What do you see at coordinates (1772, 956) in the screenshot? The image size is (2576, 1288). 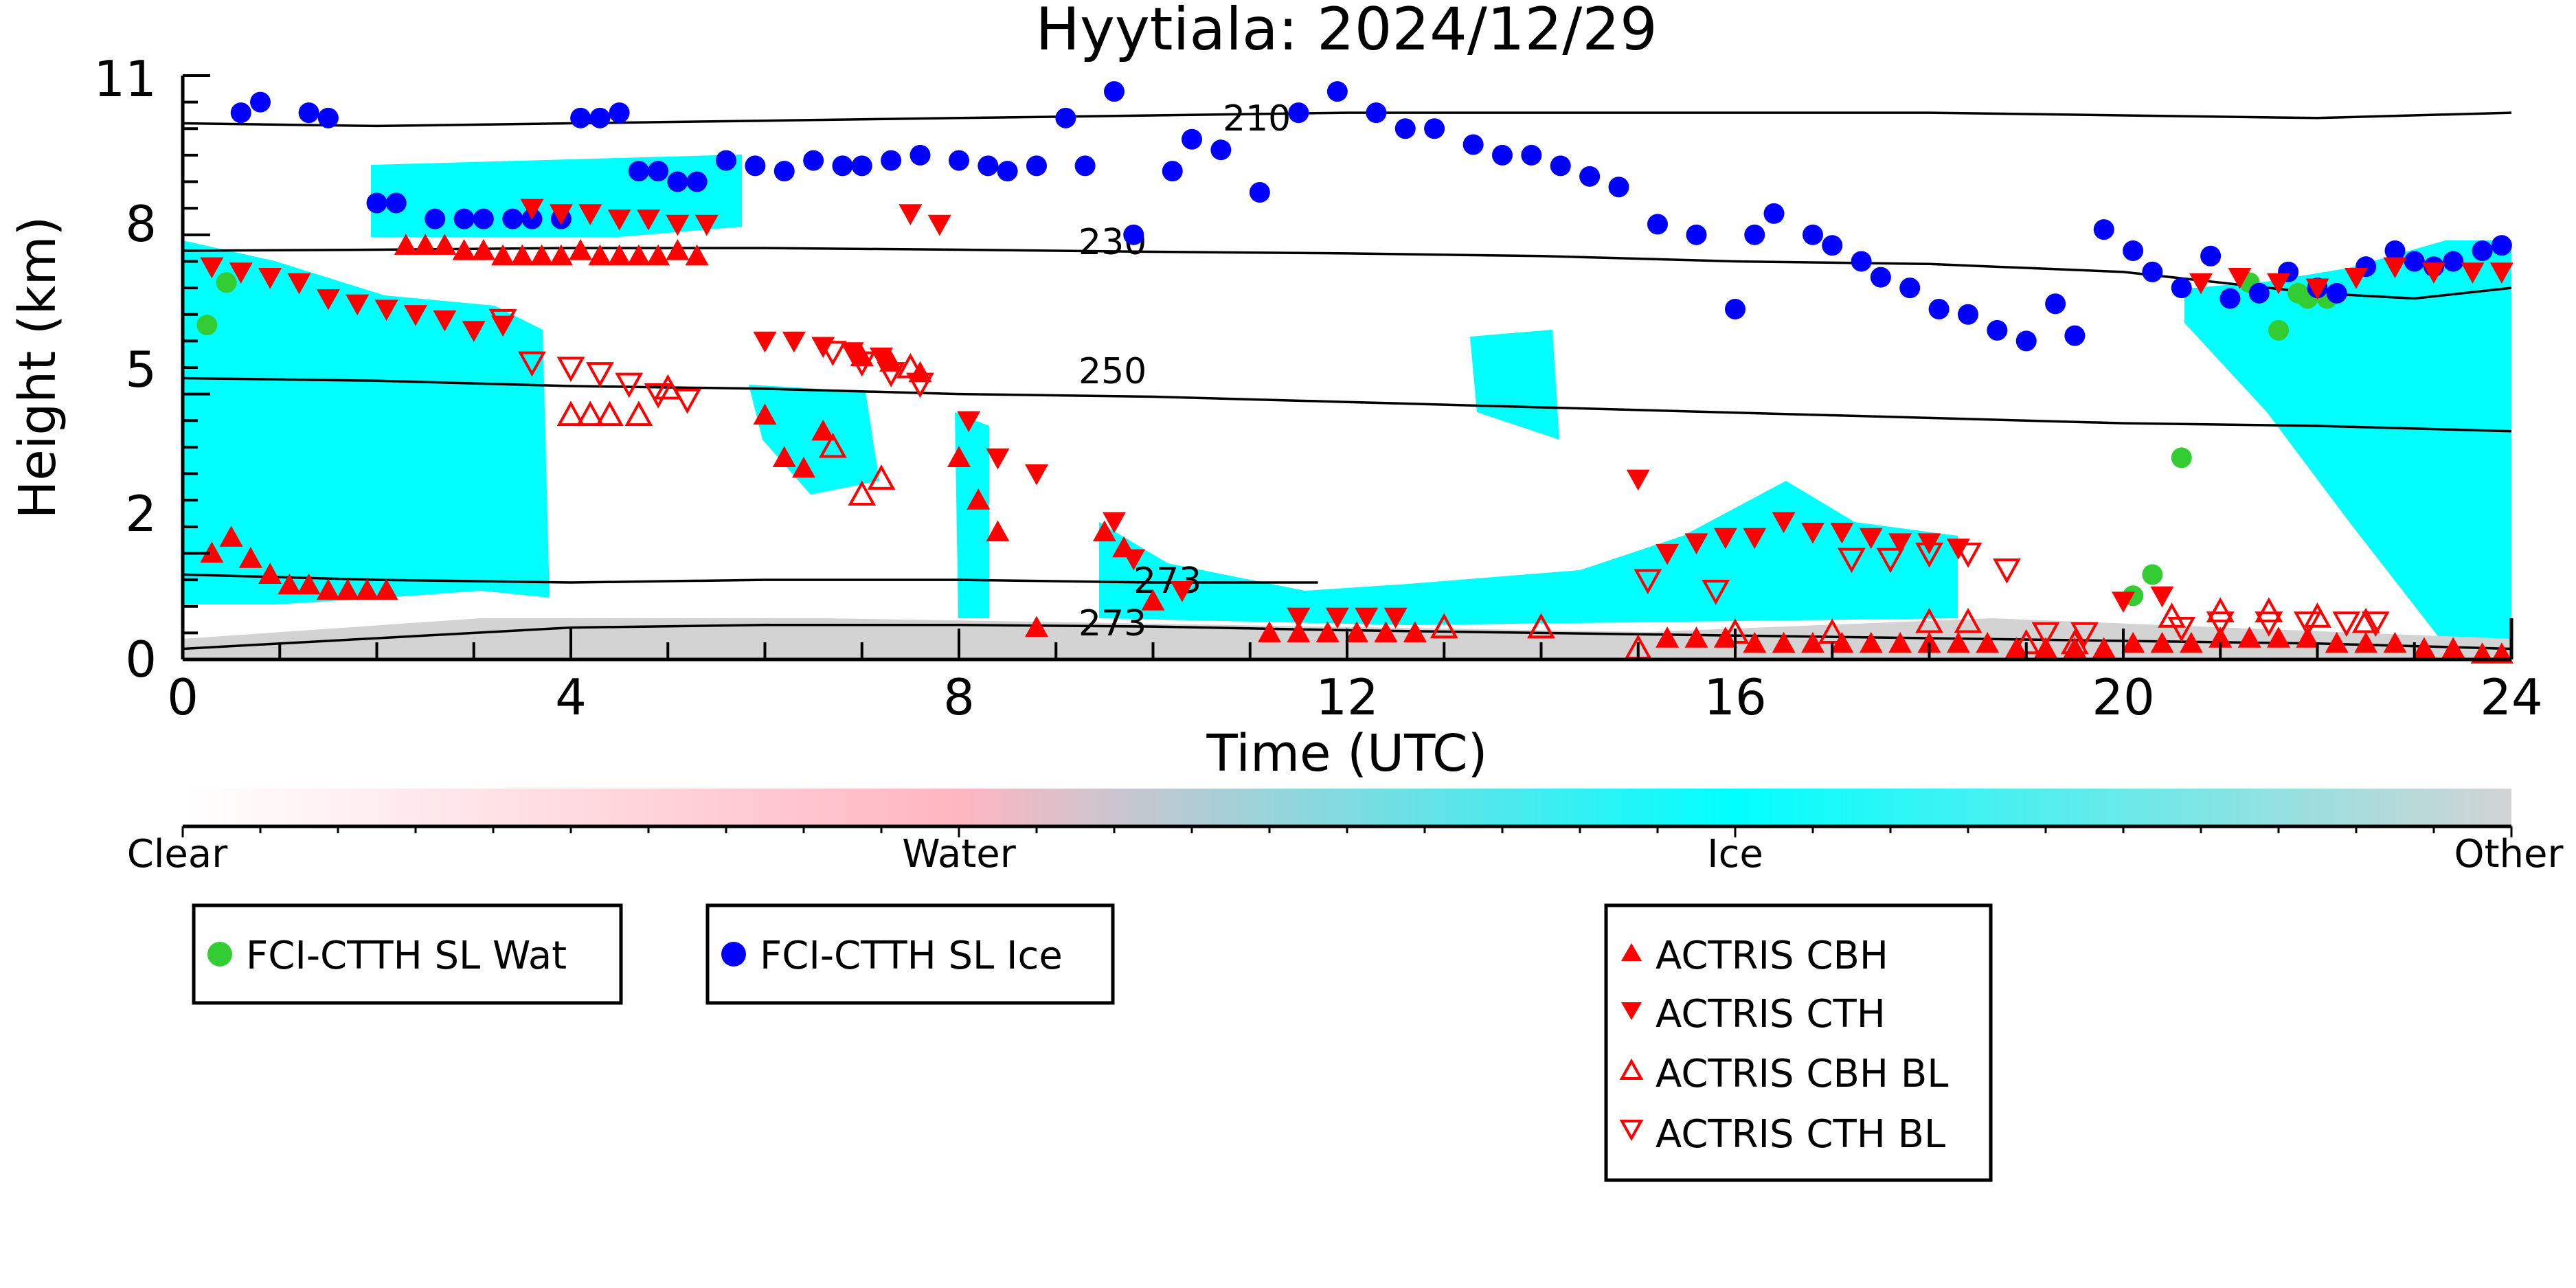 I see `legend-label: ACTRIS CBH` at bounding box center [1772, 956].